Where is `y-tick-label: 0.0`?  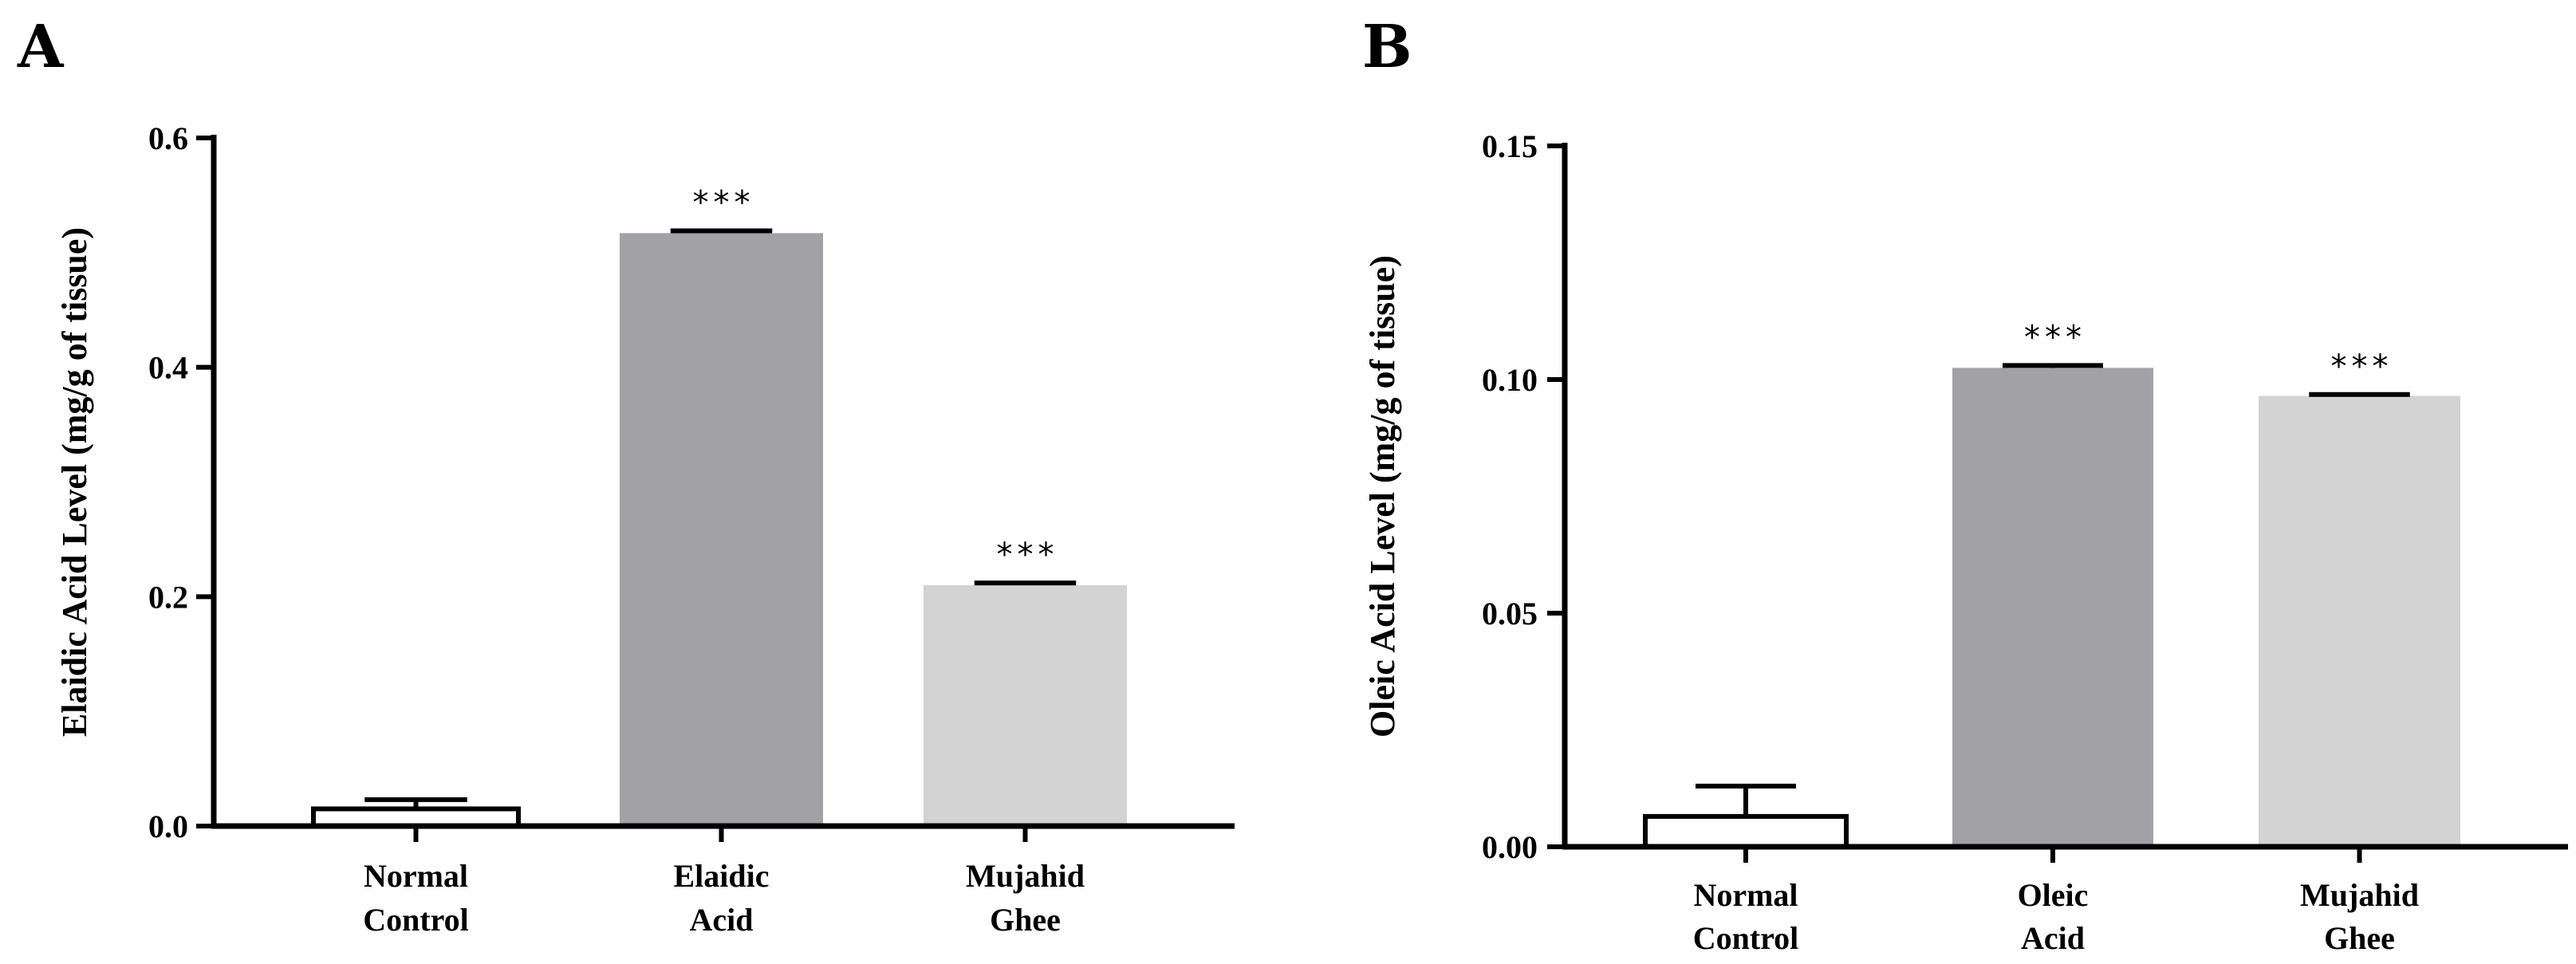
y-tick-label: 0.0 is located at coordinates (168, 826).